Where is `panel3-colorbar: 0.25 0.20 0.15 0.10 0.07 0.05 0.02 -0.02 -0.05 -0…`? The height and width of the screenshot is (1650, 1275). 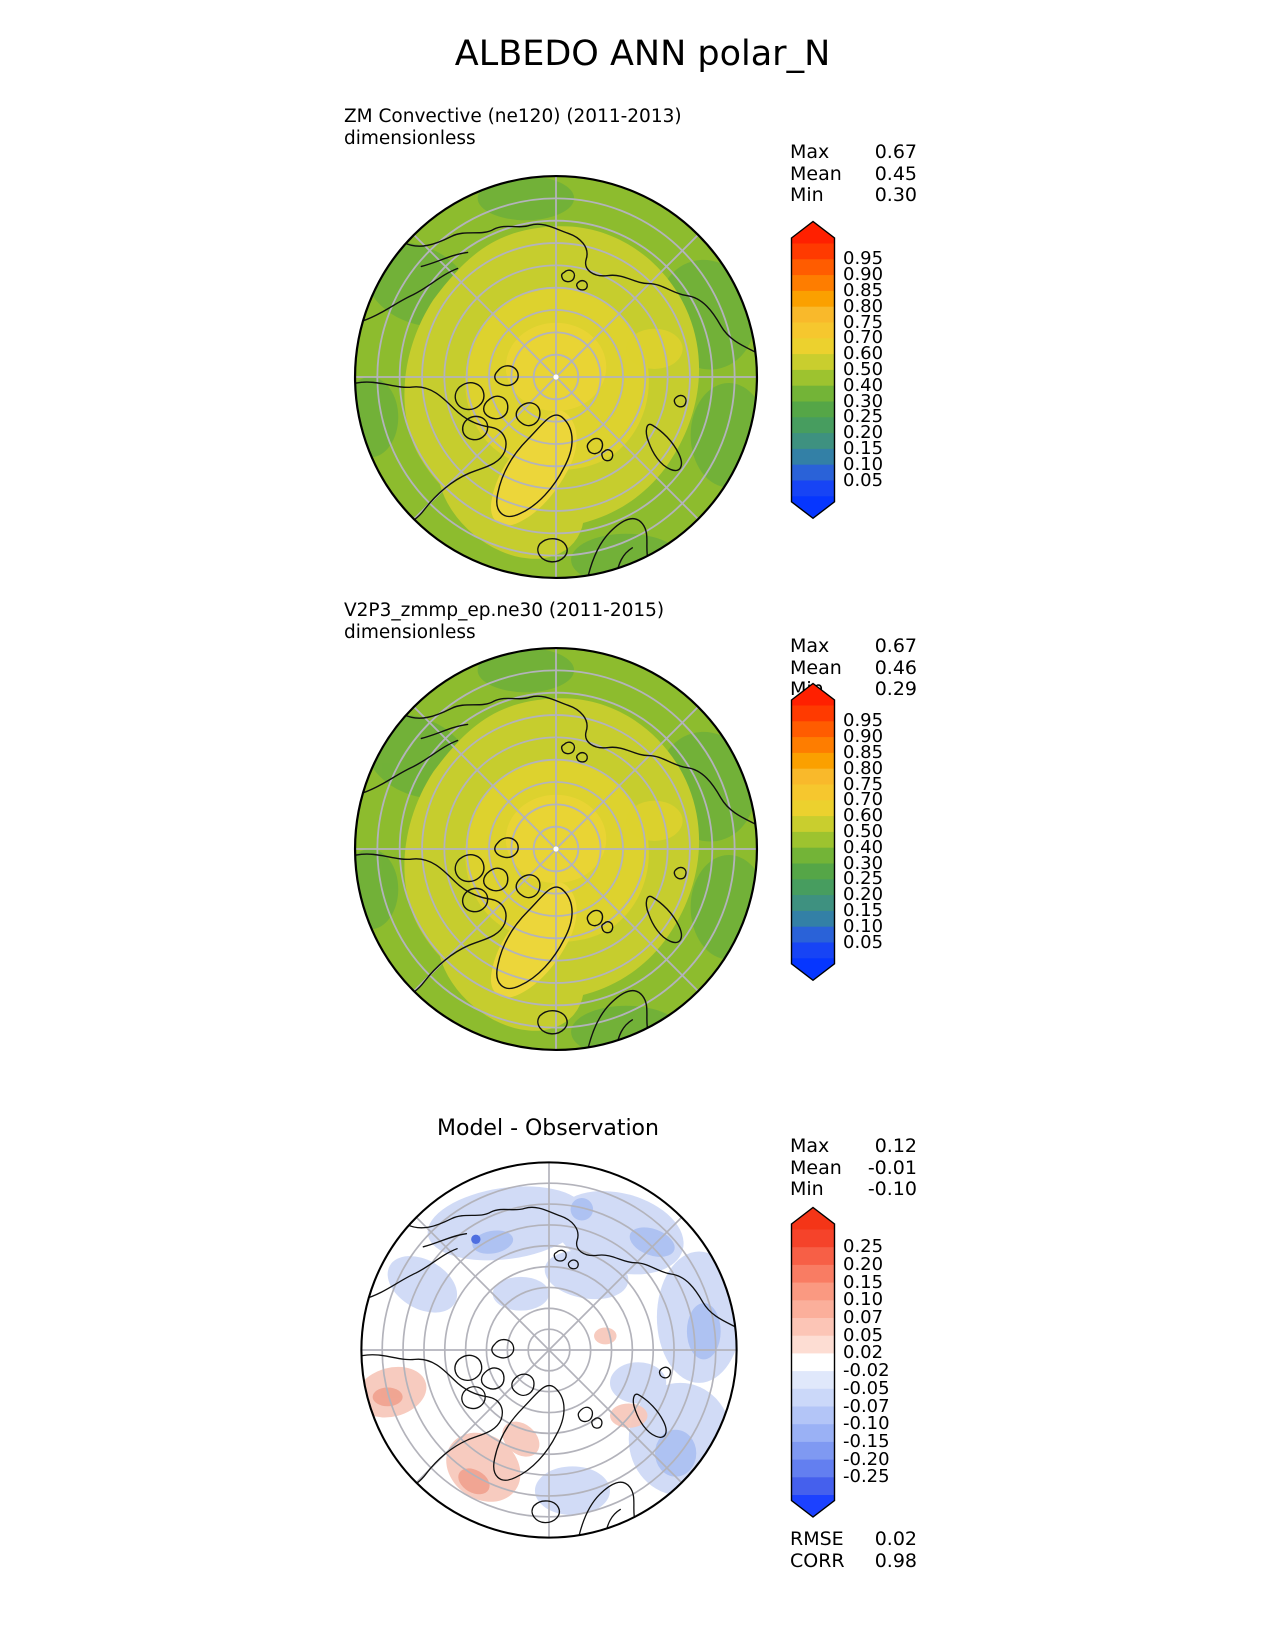
panel3-colorbar: 0.25 0.20 0.15 0.10 0.07 0.05 0.02 -0.02 -0.05 -0… is located at coordinates (890, 1362).